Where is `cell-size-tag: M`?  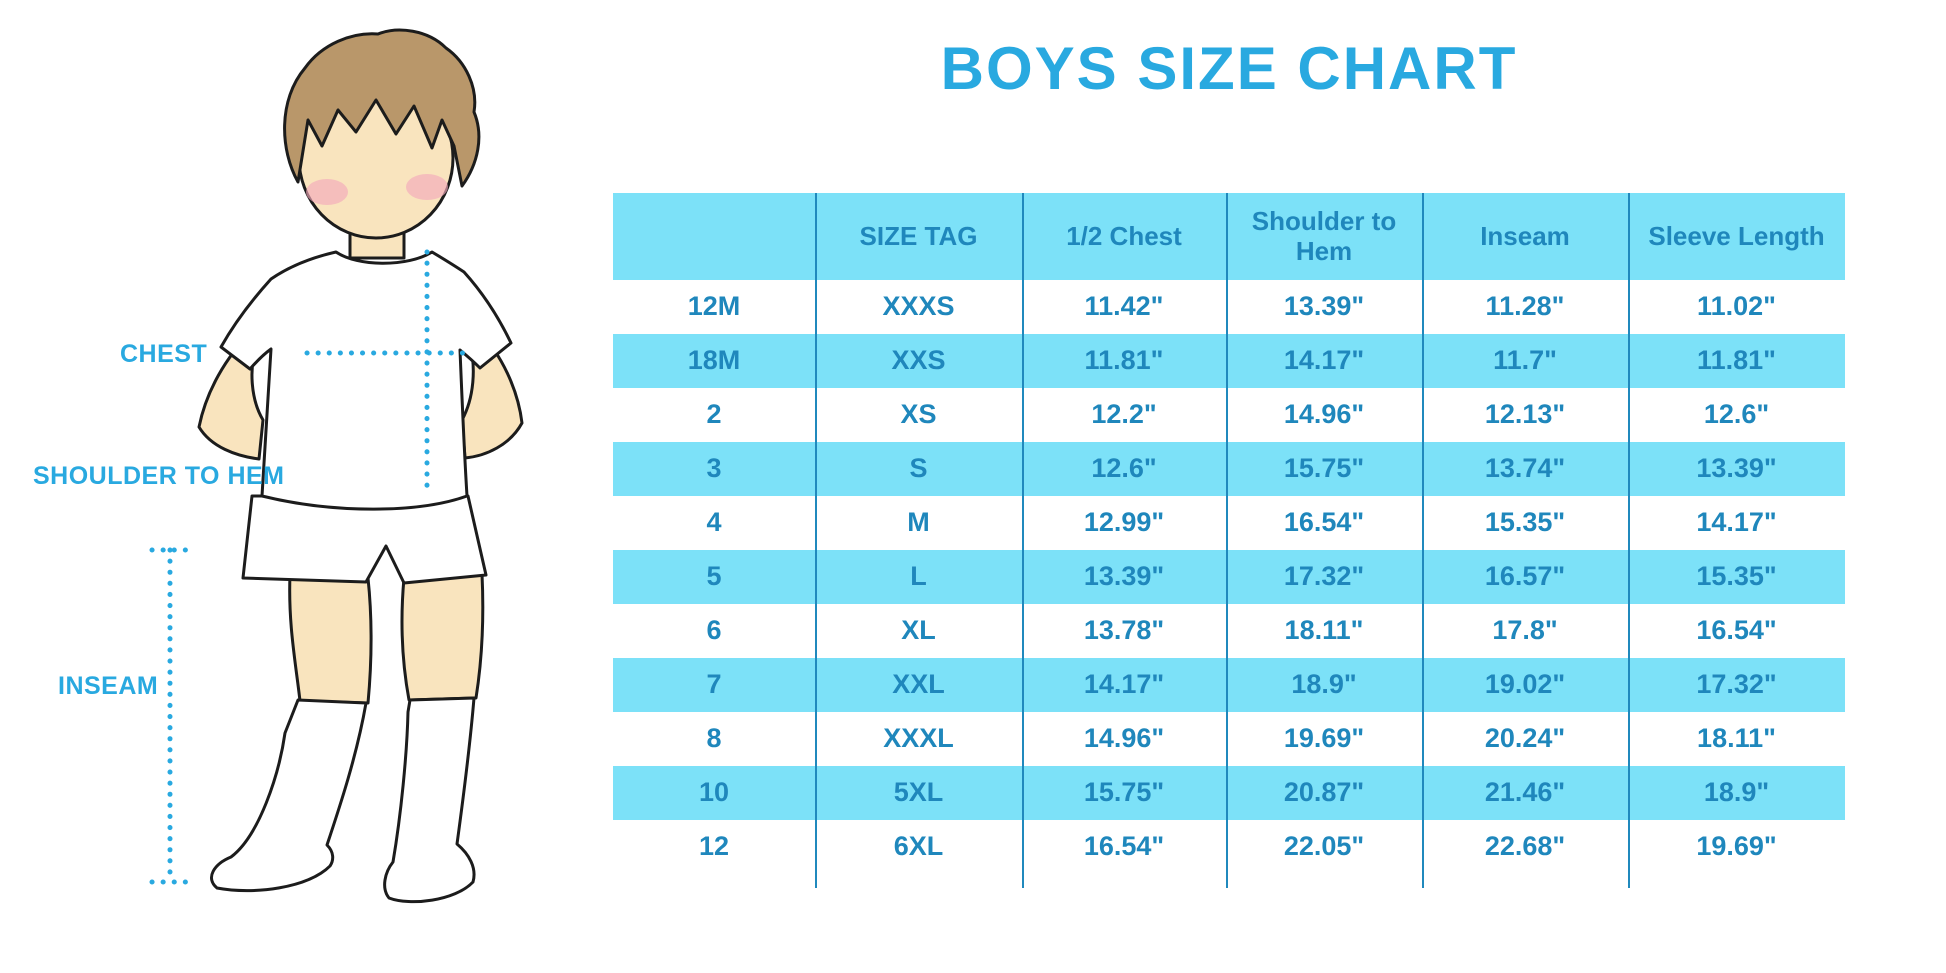 cell-size-tag: M is located at coordinates (918, 522).